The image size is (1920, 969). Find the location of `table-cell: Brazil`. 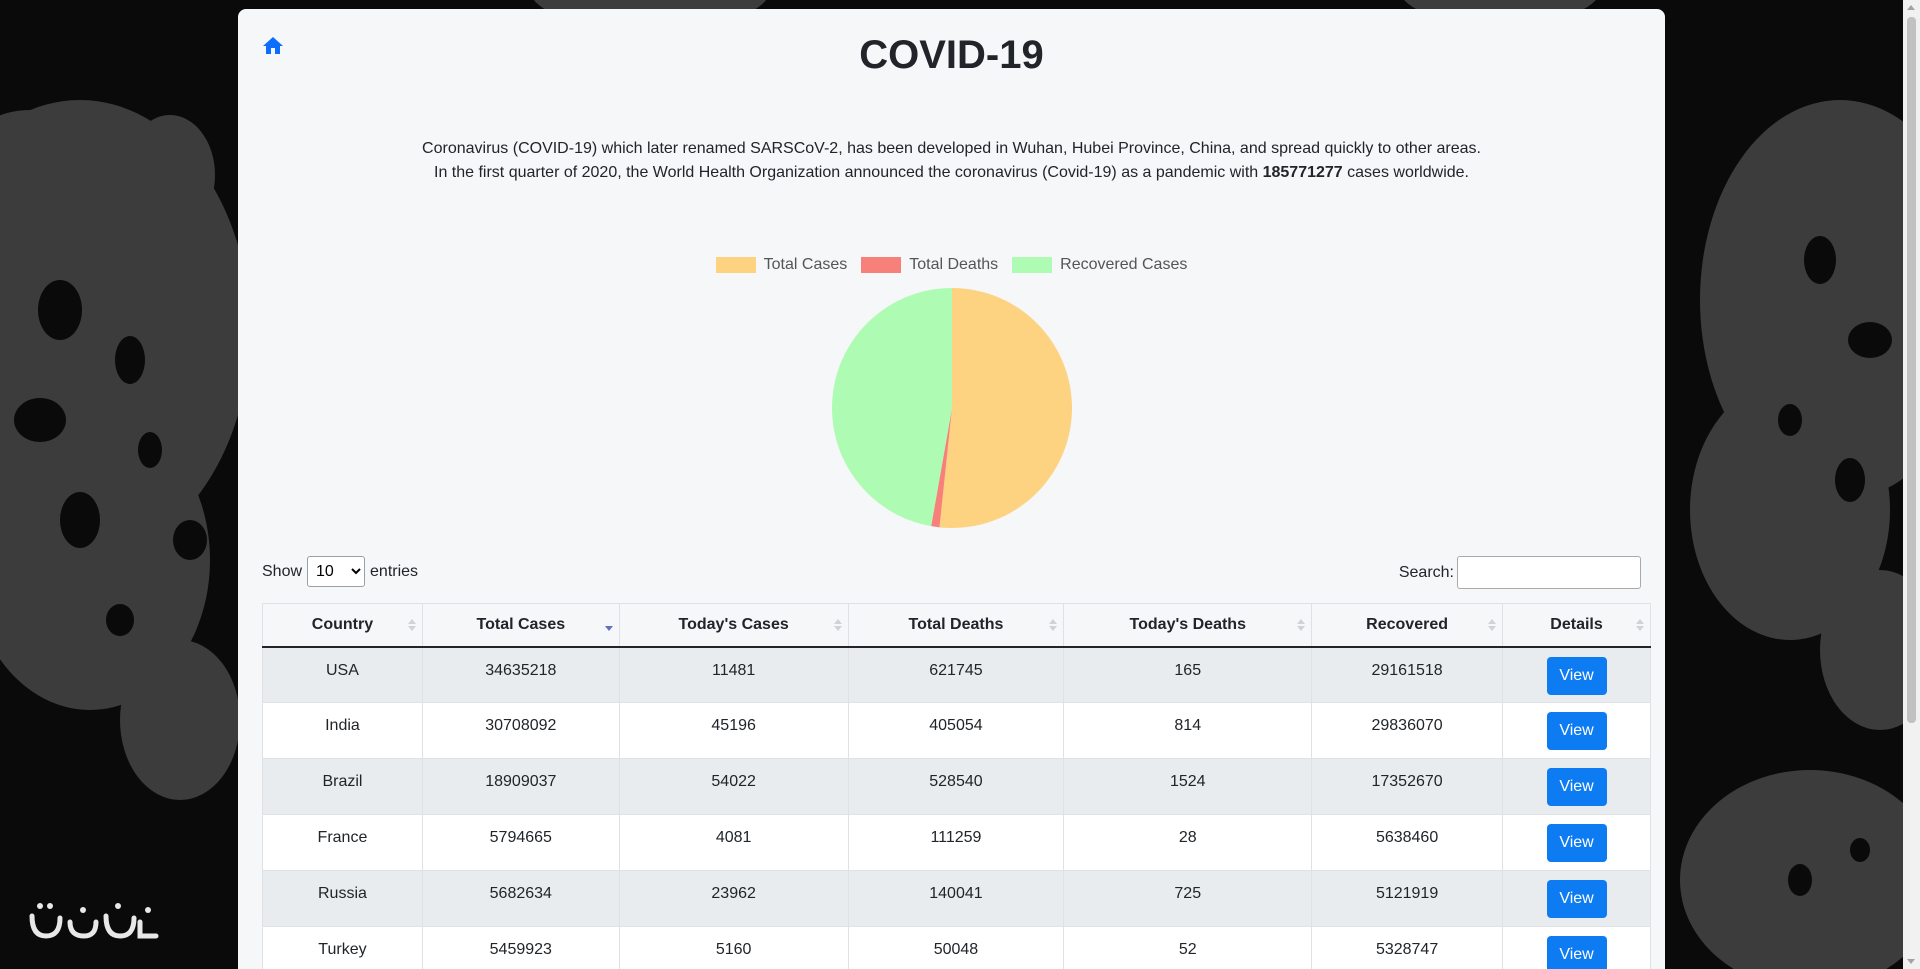

table-cell: Brazil is located at coordinates (342, 786).